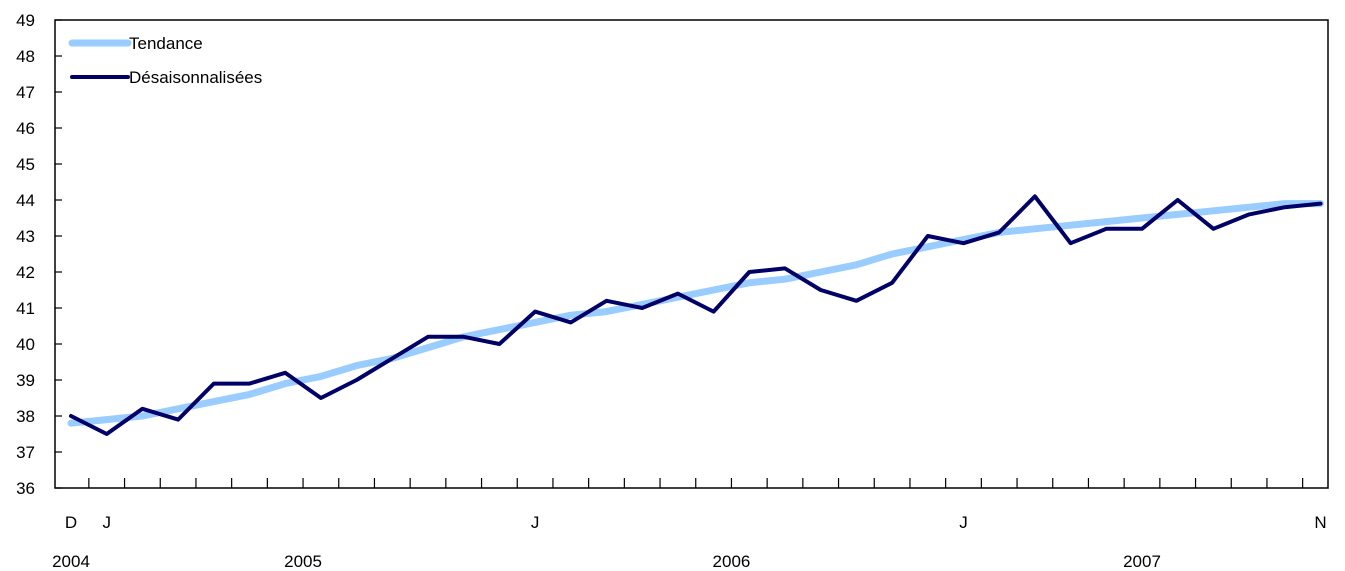 The image size is (1345, 571). What do you see at coordinates (1320, 522) in the screenshot?
I see `x-month-label: N` at bounding box center [1320, 522].